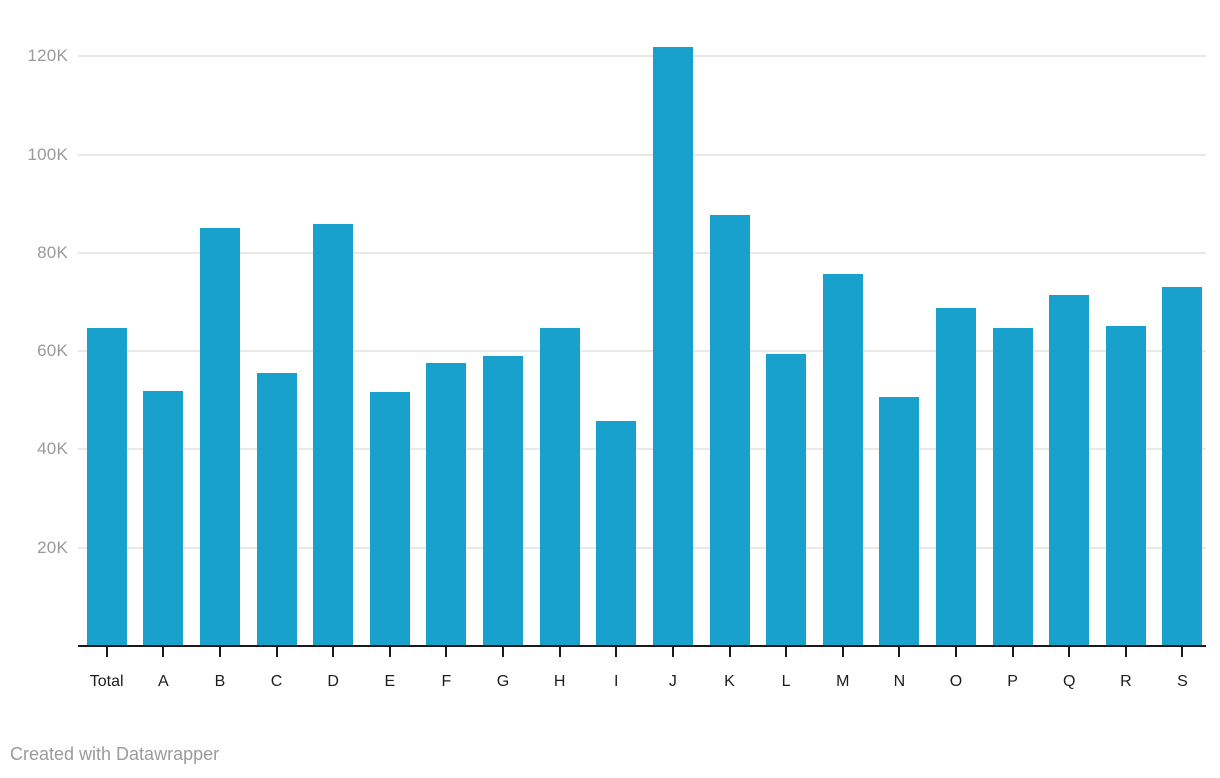 The width and height of the screenshot is (1220, 778). I want to click on bar-total, so click(106, 487).